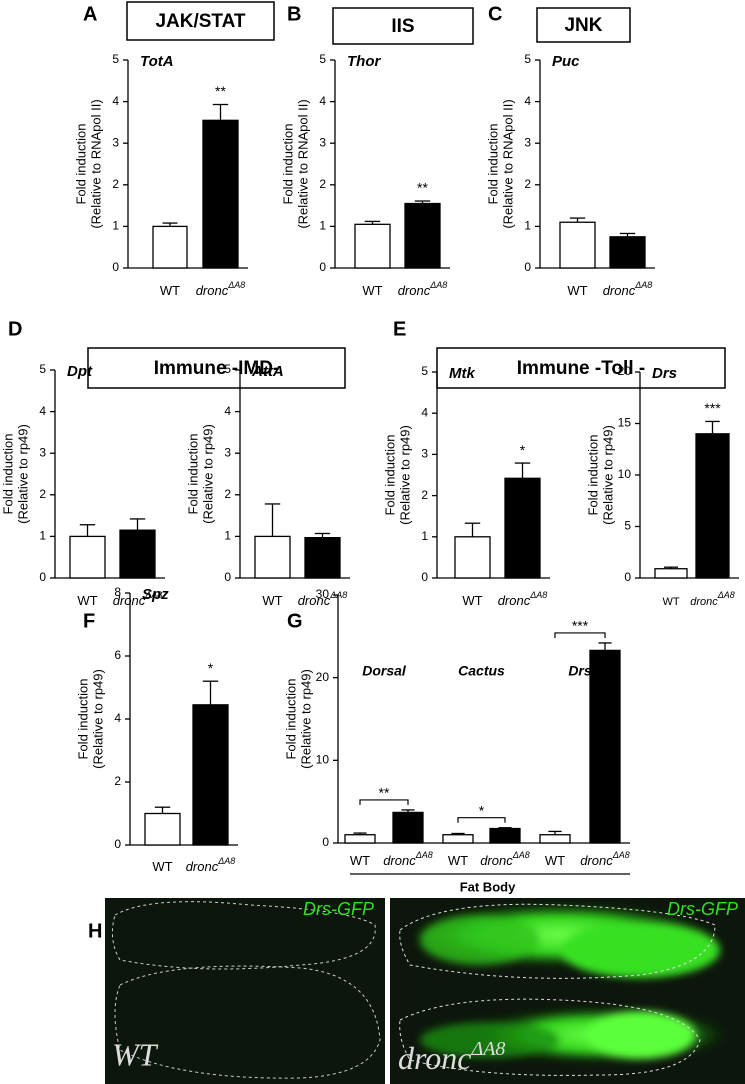  Describe the element at coordinates (399, 329) in the screenshot. I see `panel-letter: E` at that location.